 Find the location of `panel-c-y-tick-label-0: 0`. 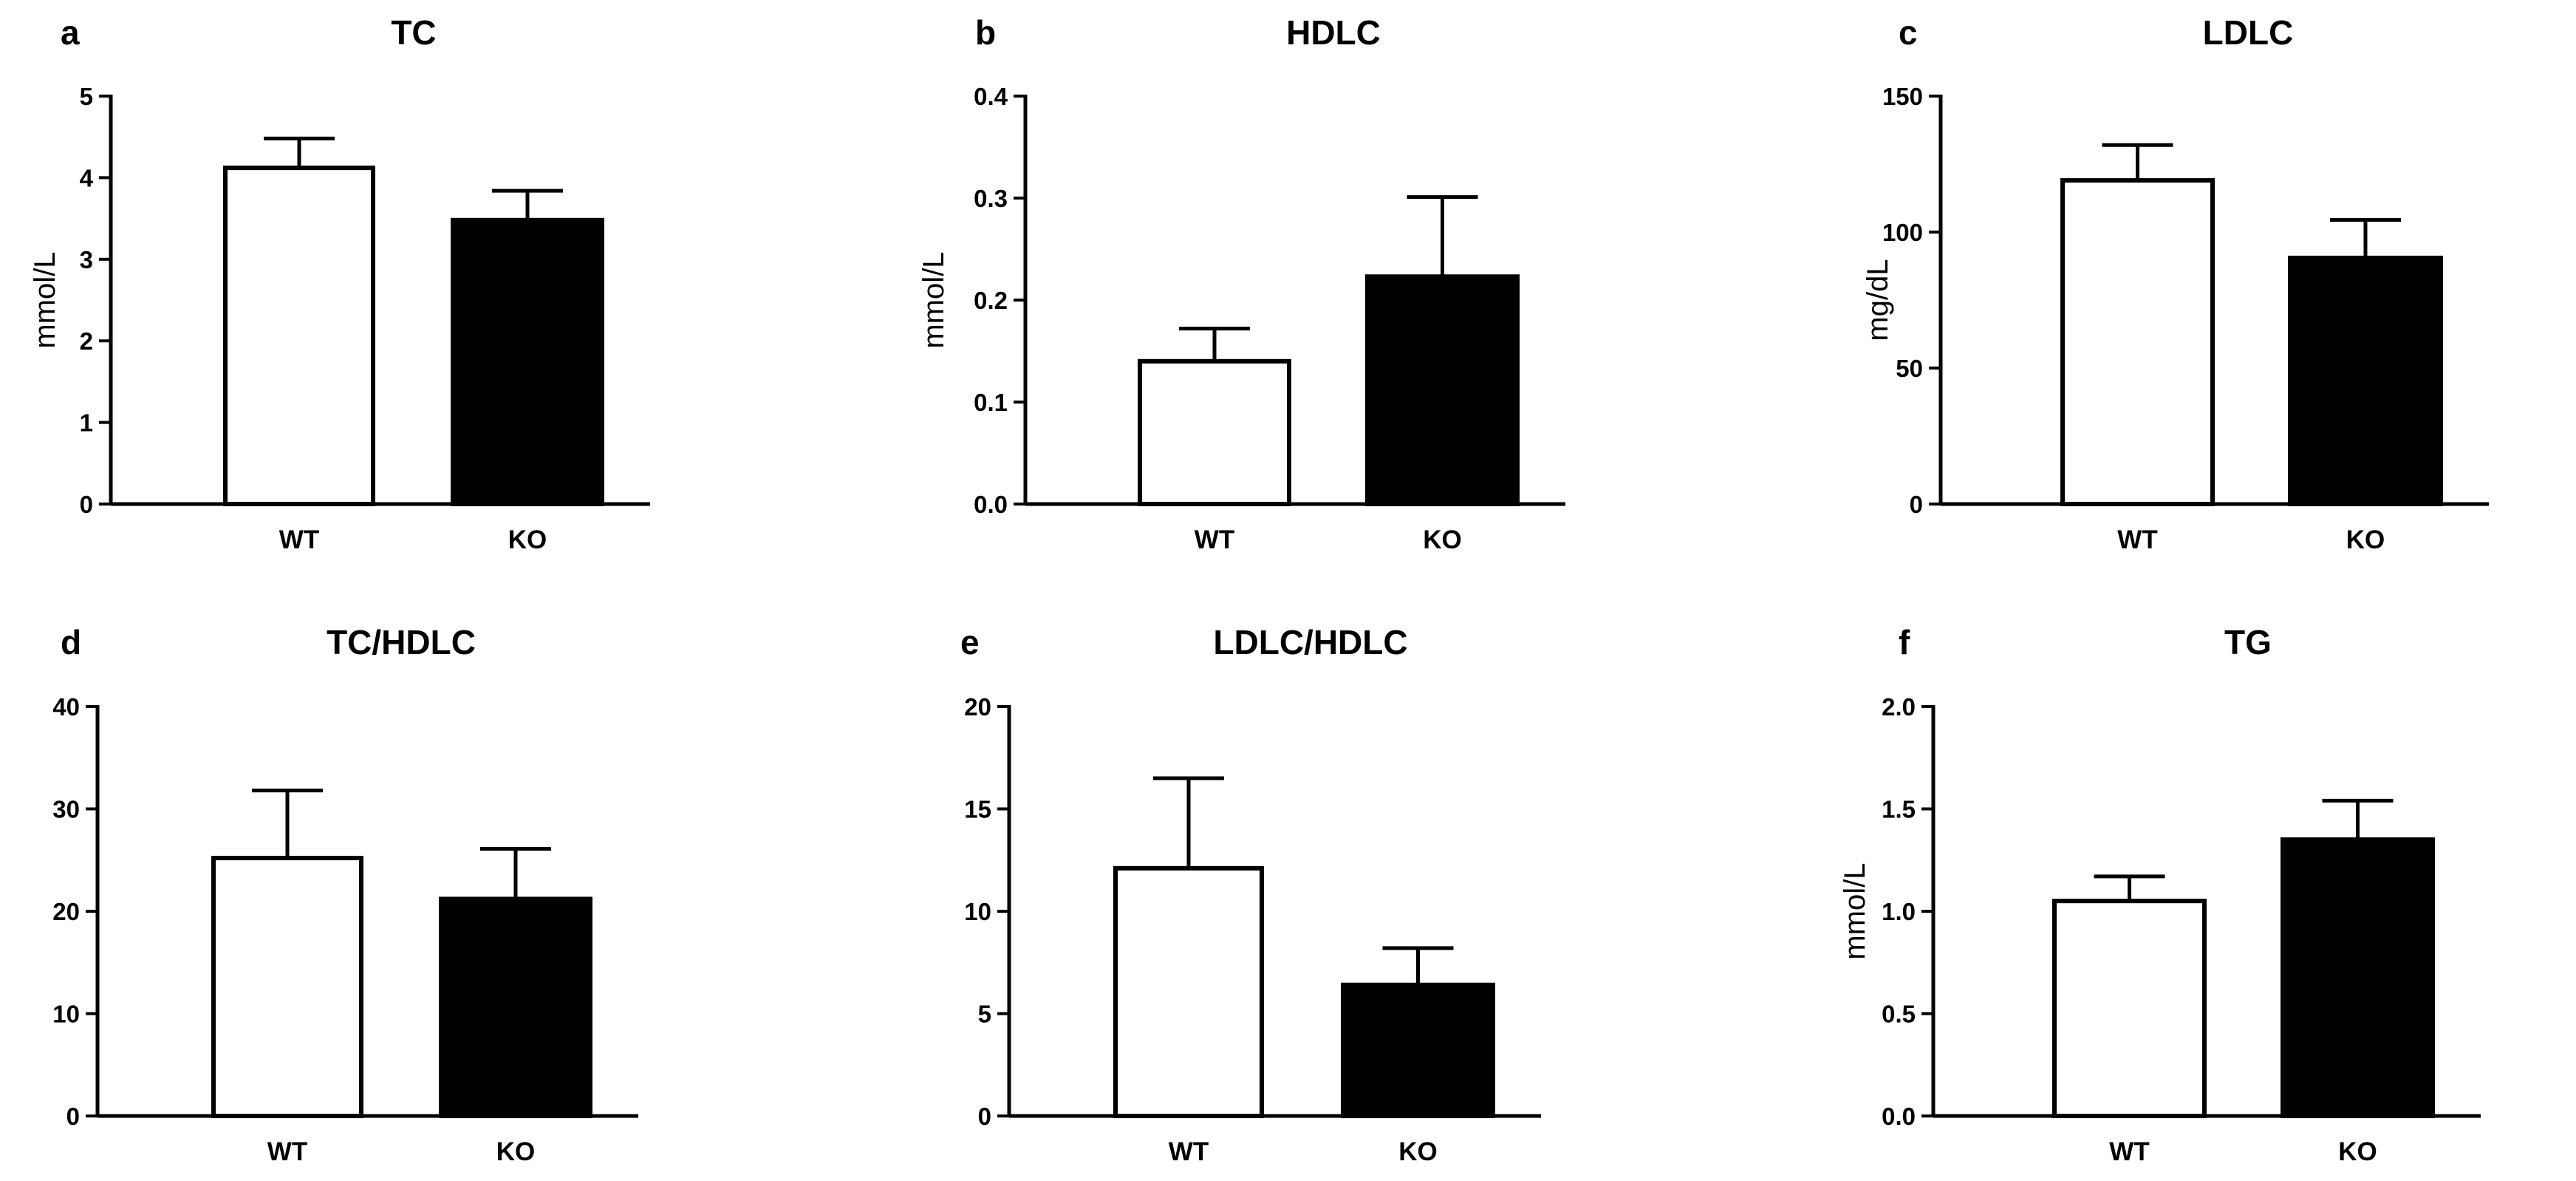

panel-c-y-tick-label-0: 0 is located at coordinates (1917, 504).